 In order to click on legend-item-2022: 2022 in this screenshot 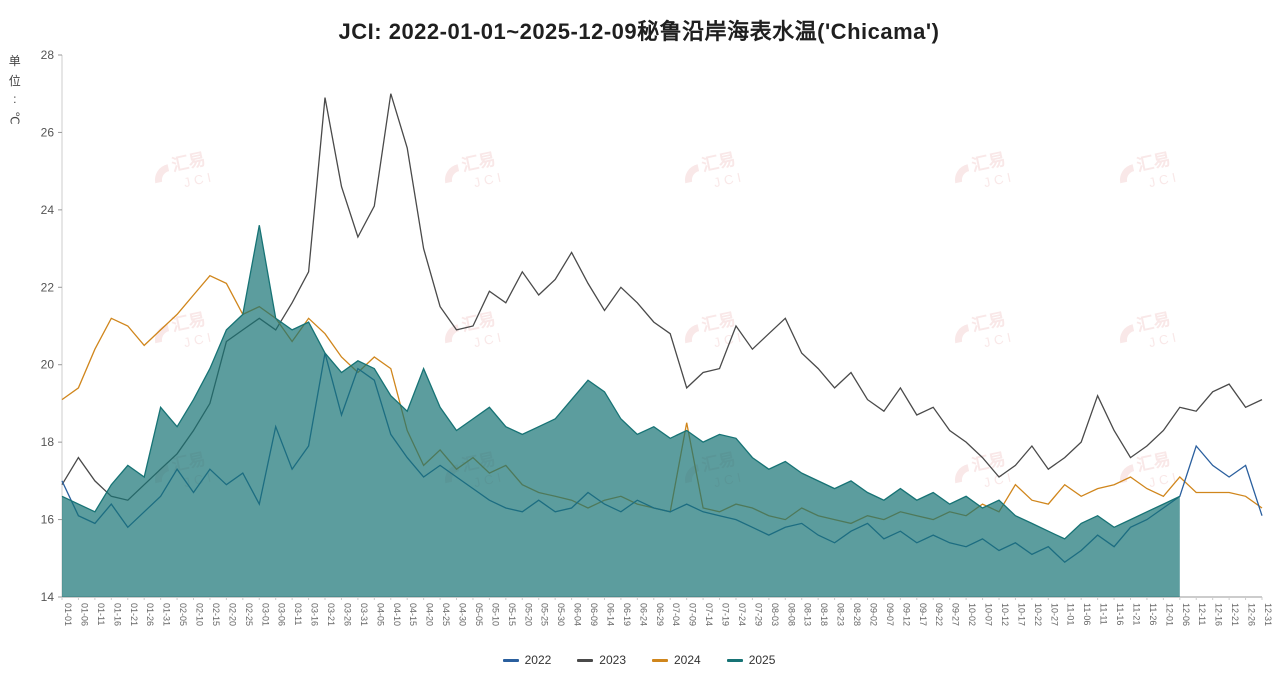, I will do `click(527, 660)`.